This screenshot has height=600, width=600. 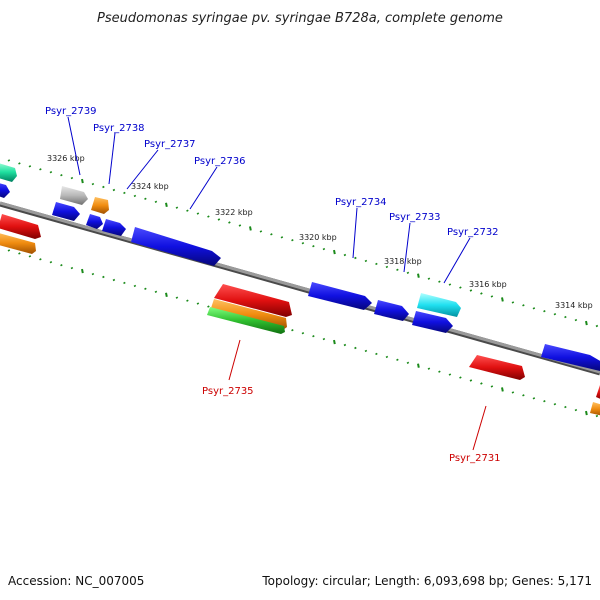 What do you see at coordinates (18, 243) in the screenshot?
I see `gene-arrow-orange-left` at bounding box center [18, 243].